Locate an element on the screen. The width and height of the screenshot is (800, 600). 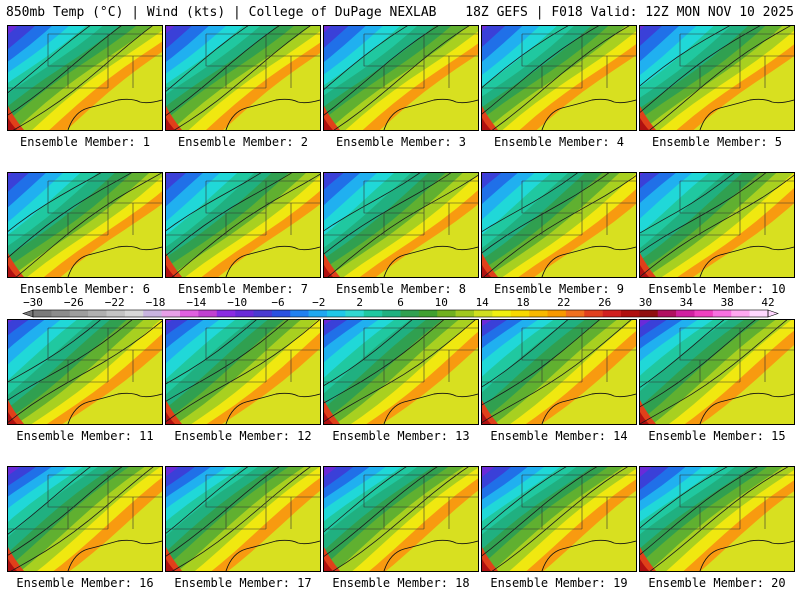
colorbar-tick-label: −26 is located at coordinates (74, 302).